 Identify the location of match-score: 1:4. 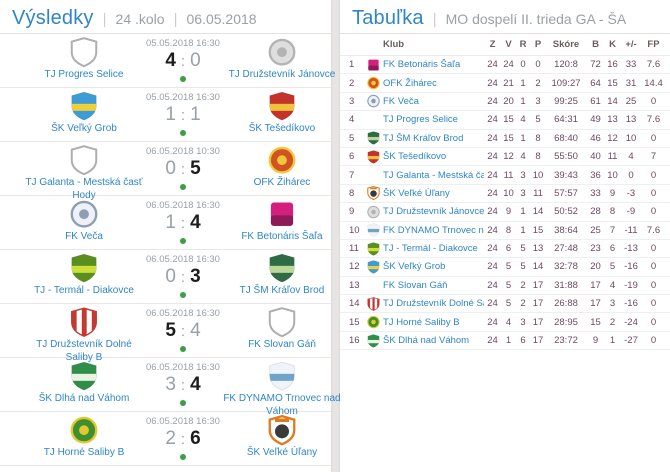
(182, 223).